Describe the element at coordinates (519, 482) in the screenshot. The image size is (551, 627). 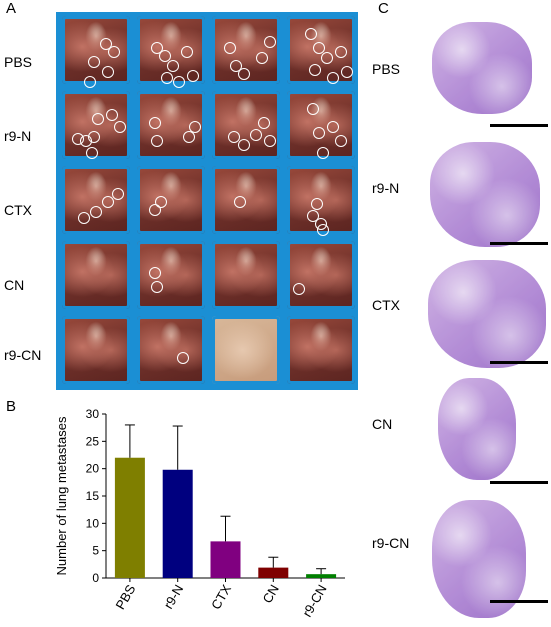
I see `scale-bar-cn` at that location.